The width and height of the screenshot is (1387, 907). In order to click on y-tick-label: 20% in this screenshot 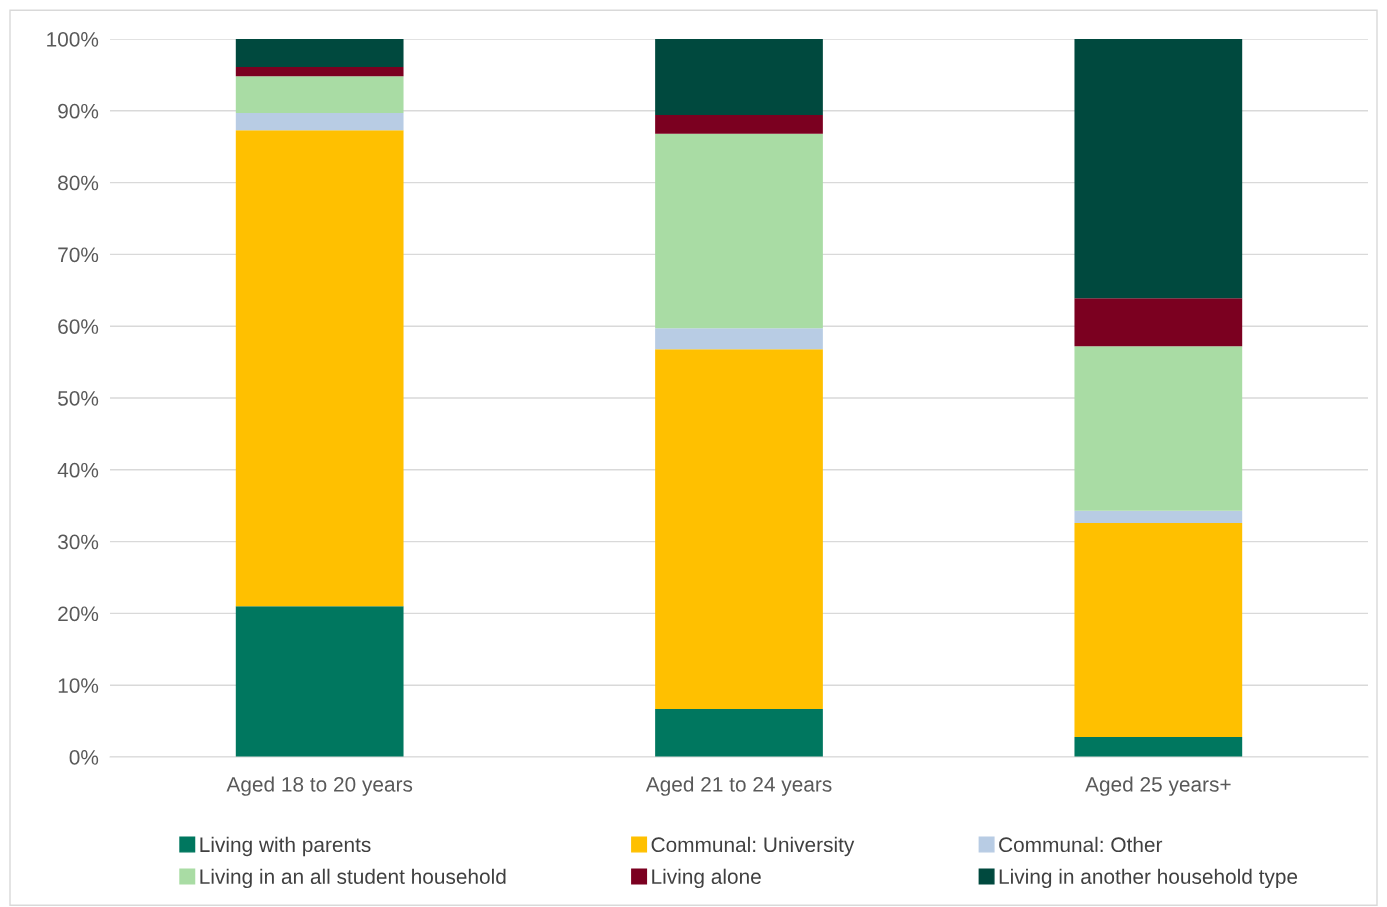, I will do `click(78, 614)`.